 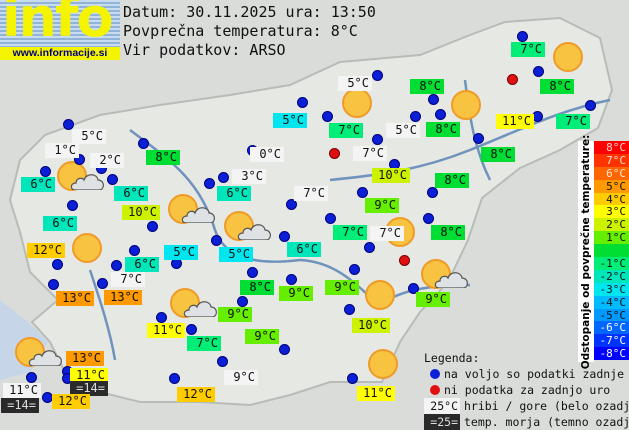 What do you see at coordinates (62, 150) in the screenshot?
I see `temperature-label: 1°C` at bounding box center [62, 150].